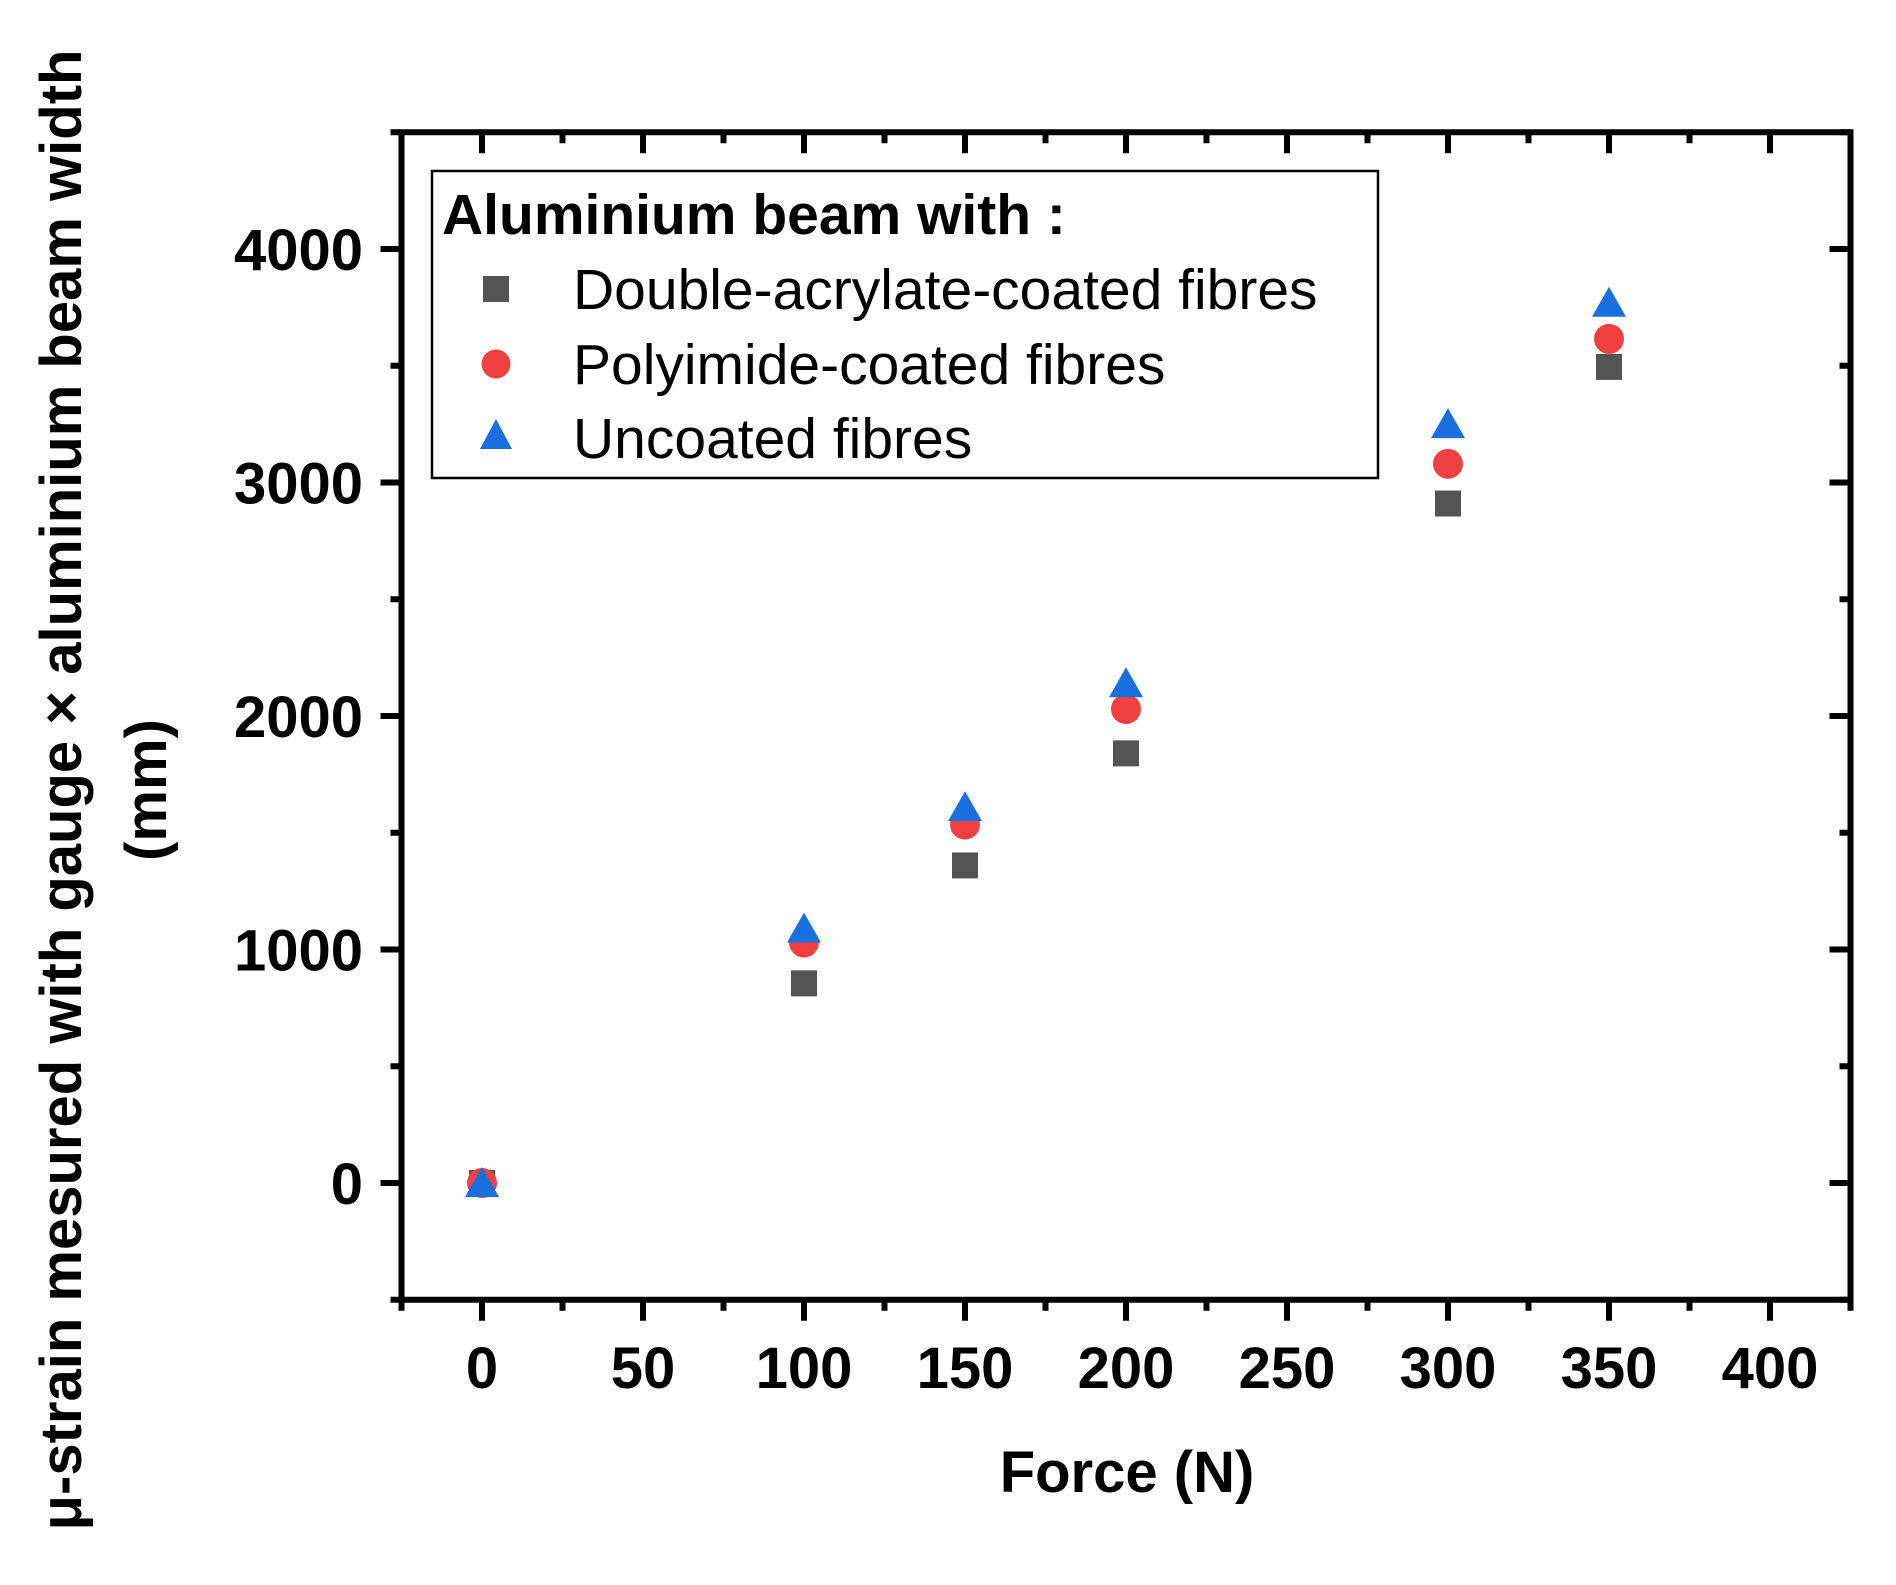  I want to click on x-tick-label: 200, so click(1126, 1368).